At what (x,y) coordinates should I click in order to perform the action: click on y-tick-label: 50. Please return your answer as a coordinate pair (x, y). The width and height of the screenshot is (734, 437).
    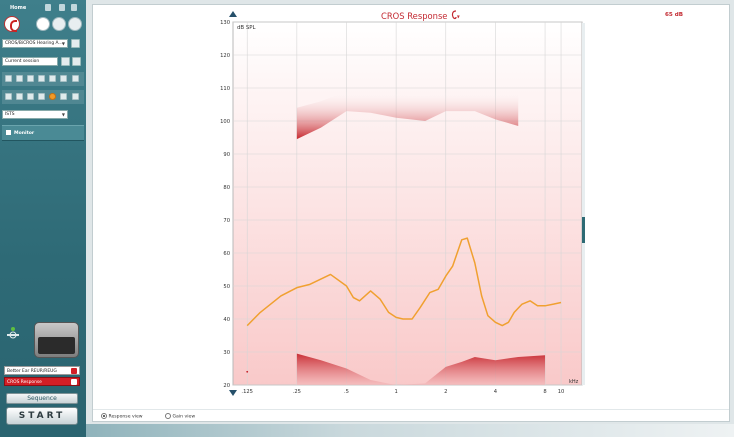
    Looking at the image, I should click on (226, 287).